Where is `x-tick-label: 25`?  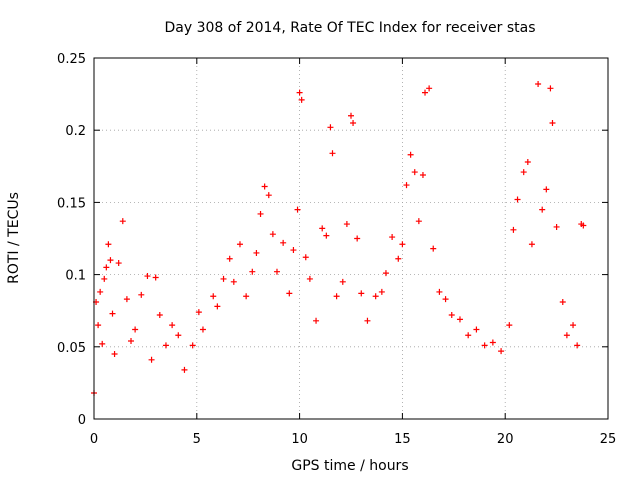 x-tick-label: 25 is located at coordinates (608, 439).